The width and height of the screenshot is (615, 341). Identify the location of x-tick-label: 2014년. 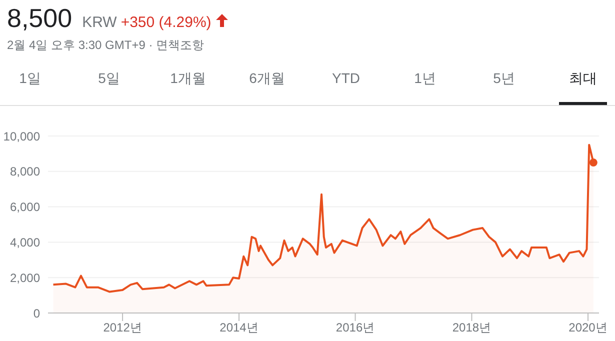
(239, 327).